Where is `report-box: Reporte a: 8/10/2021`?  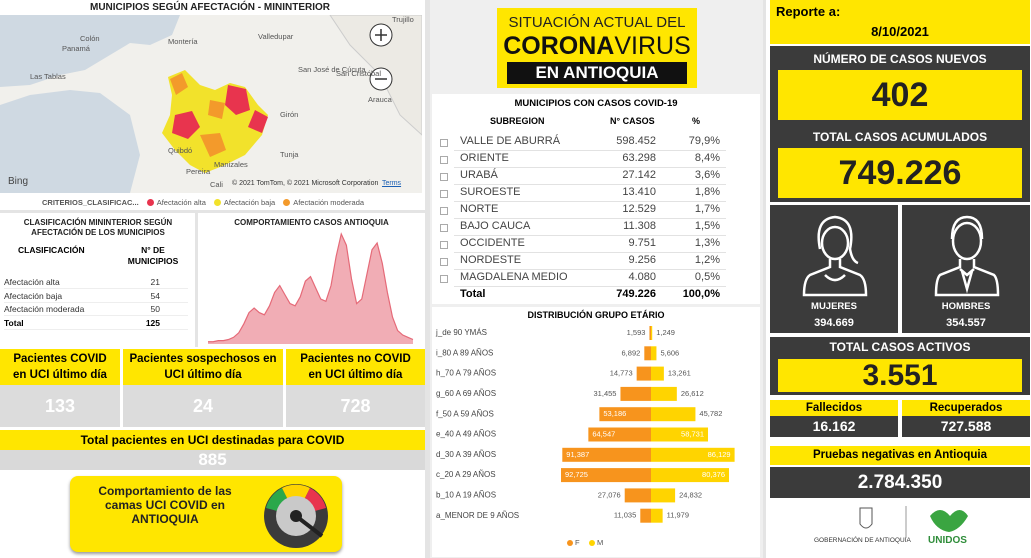 report-box: Reporte a: 8/10/2021 is located at coordinates (900, 22).